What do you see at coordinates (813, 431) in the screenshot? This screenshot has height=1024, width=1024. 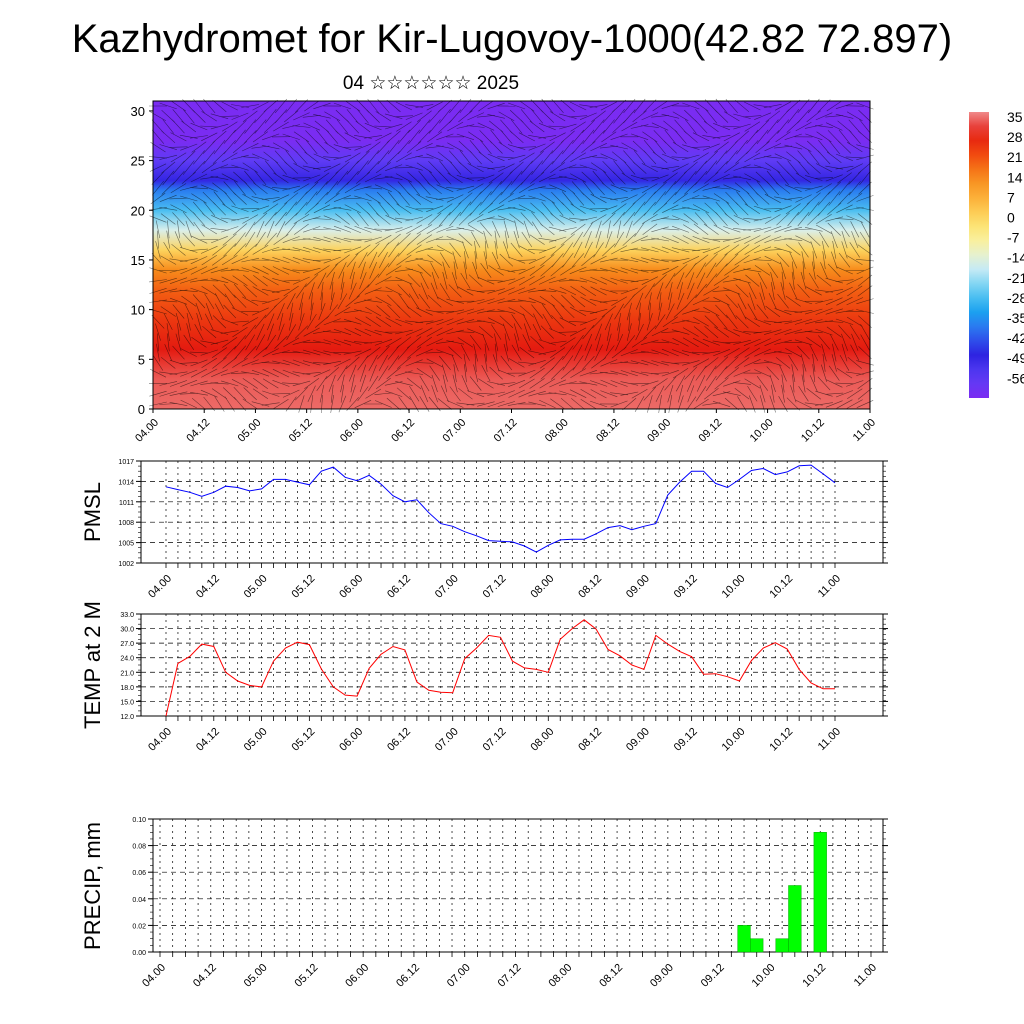 I see `heatmap-x-tick-label: 10.12` at bounding box center [813, 431].